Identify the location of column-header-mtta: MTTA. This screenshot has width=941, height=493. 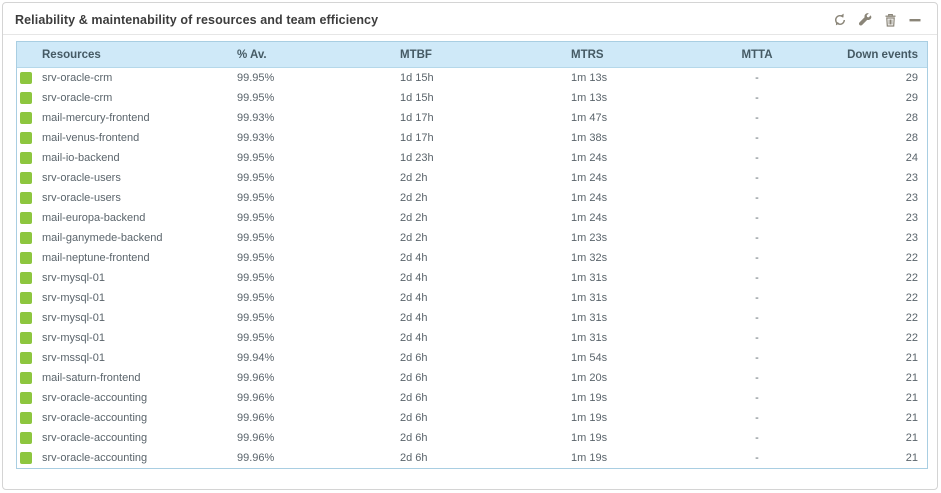
(757, 54).